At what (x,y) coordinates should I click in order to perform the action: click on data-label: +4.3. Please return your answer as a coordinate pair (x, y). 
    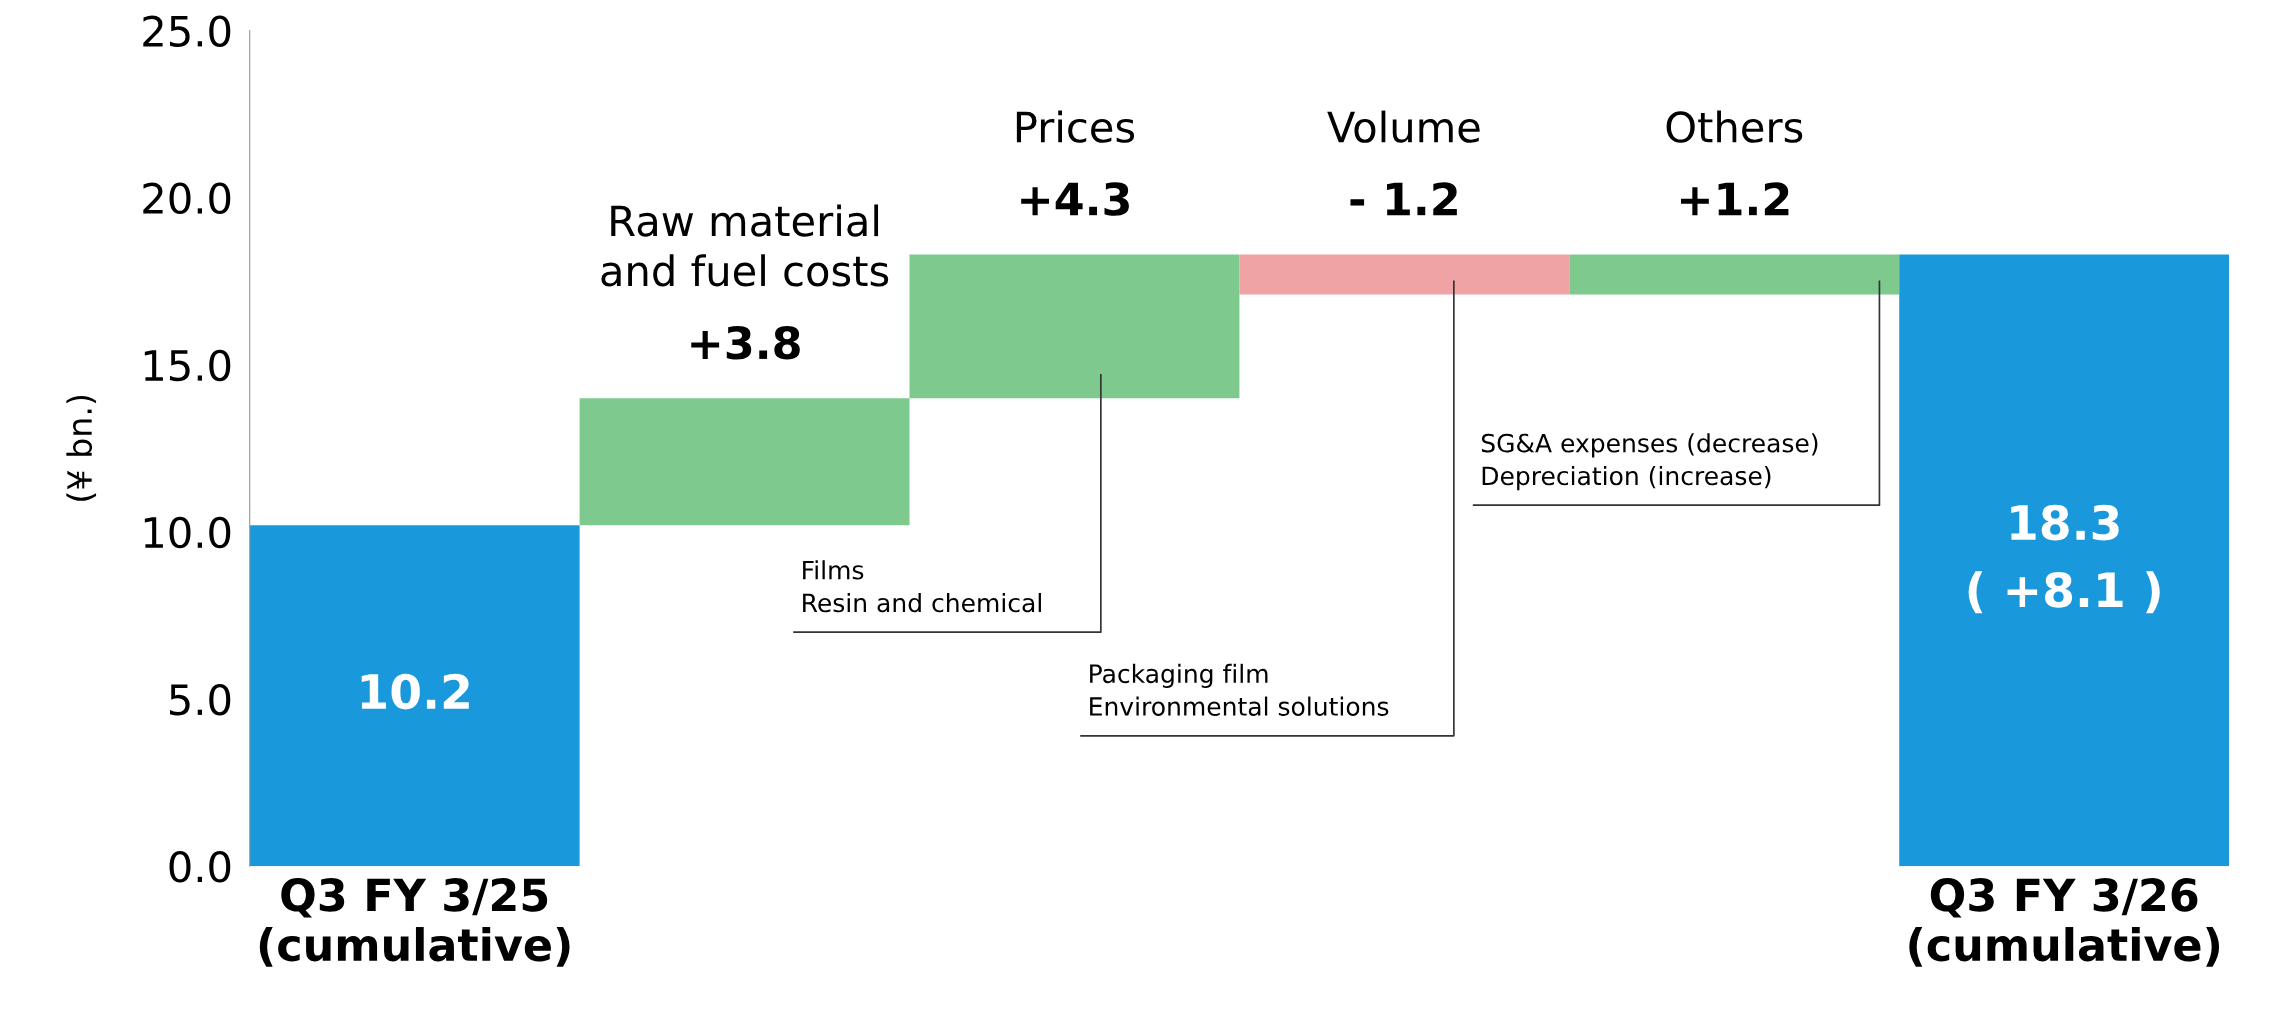
    Looking at the image, I should click on (1075, 199).